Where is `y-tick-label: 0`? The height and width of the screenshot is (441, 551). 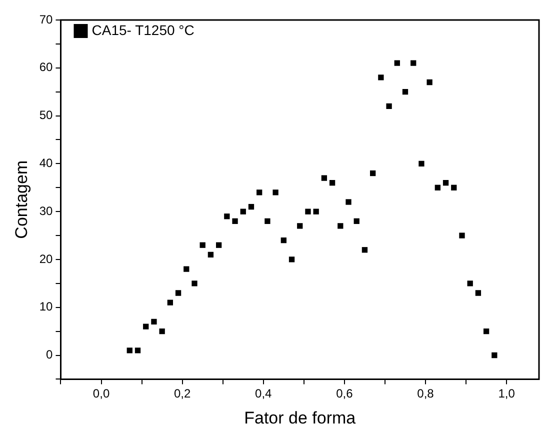 y-tick-label: 0 is located at coordinates (50, 355).